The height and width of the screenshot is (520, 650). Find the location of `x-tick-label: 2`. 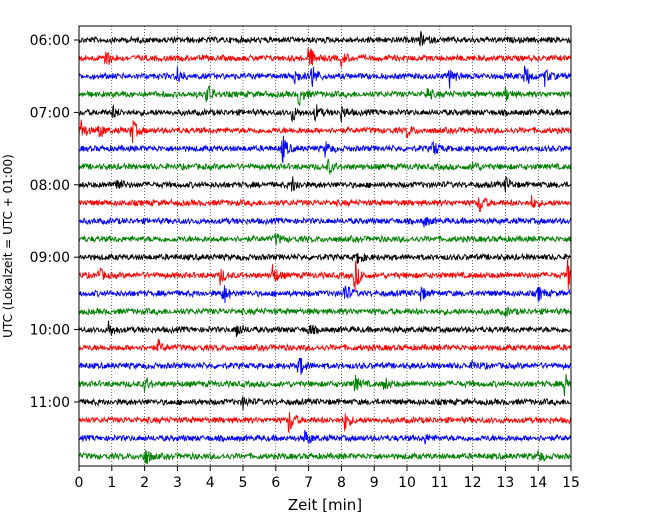

x-tick-label: 2 is located at coordinates (144, 483).